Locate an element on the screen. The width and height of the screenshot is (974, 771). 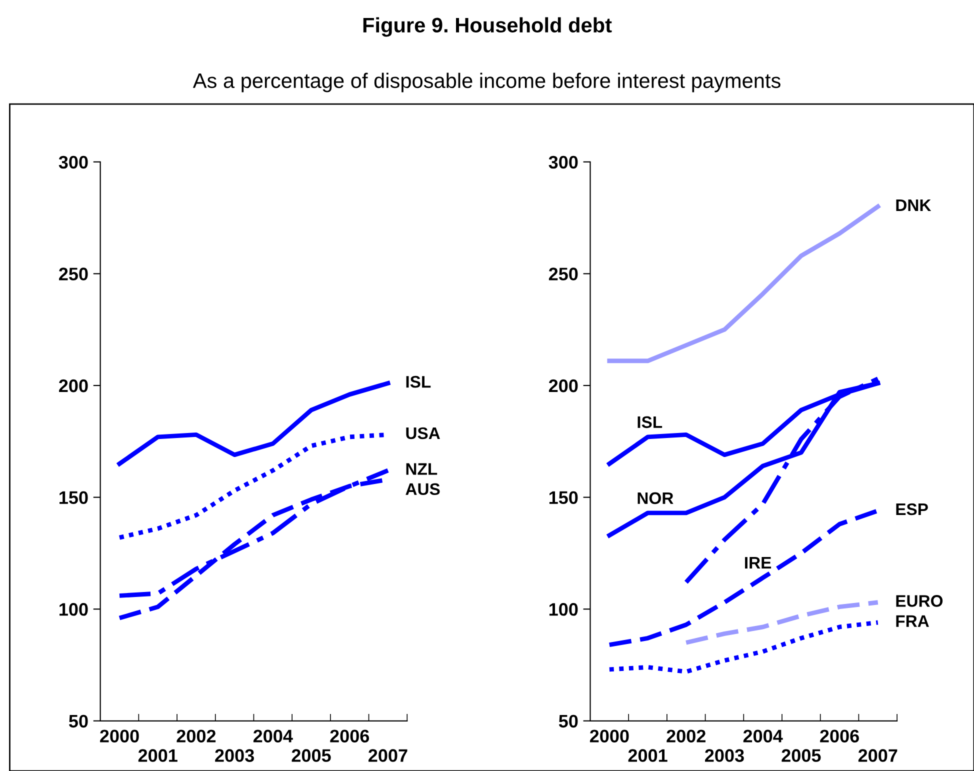
annotation: FRA is located at coordinates (912, 621).